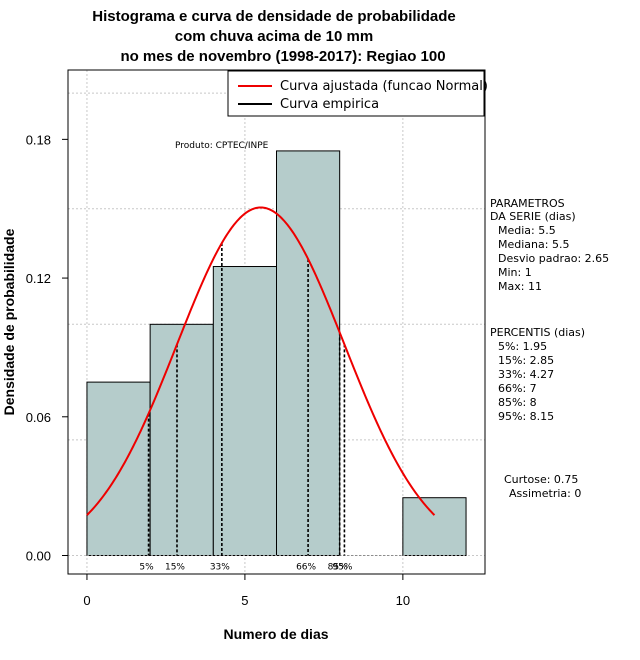 This screenshot has height=660, width=640. What do you see at coordinates (533, 244) in the screenshot?
I see `param-mediana: Mediana: 5.5` at bounding box center [533, 244].